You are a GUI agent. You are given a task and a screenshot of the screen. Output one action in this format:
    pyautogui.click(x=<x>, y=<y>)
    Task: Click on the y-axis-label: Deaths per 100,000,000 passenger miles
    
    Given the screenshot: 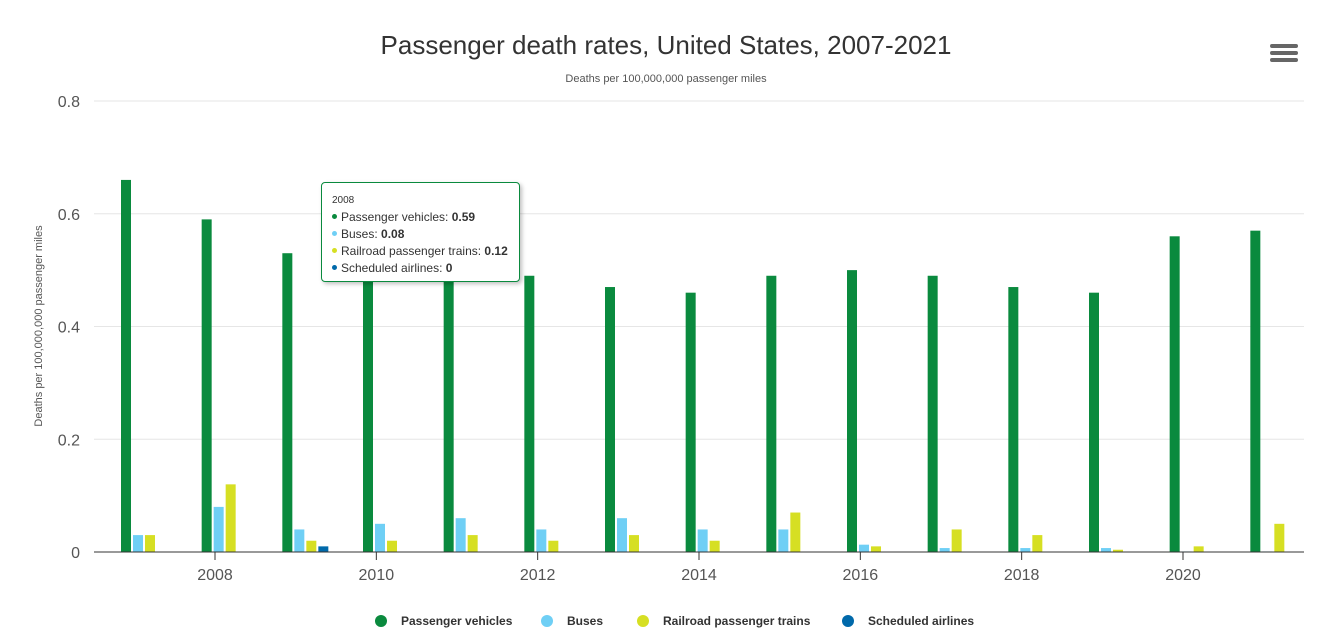 What is the action you would take?
    pyautogui.click(x=39, y=326)
    